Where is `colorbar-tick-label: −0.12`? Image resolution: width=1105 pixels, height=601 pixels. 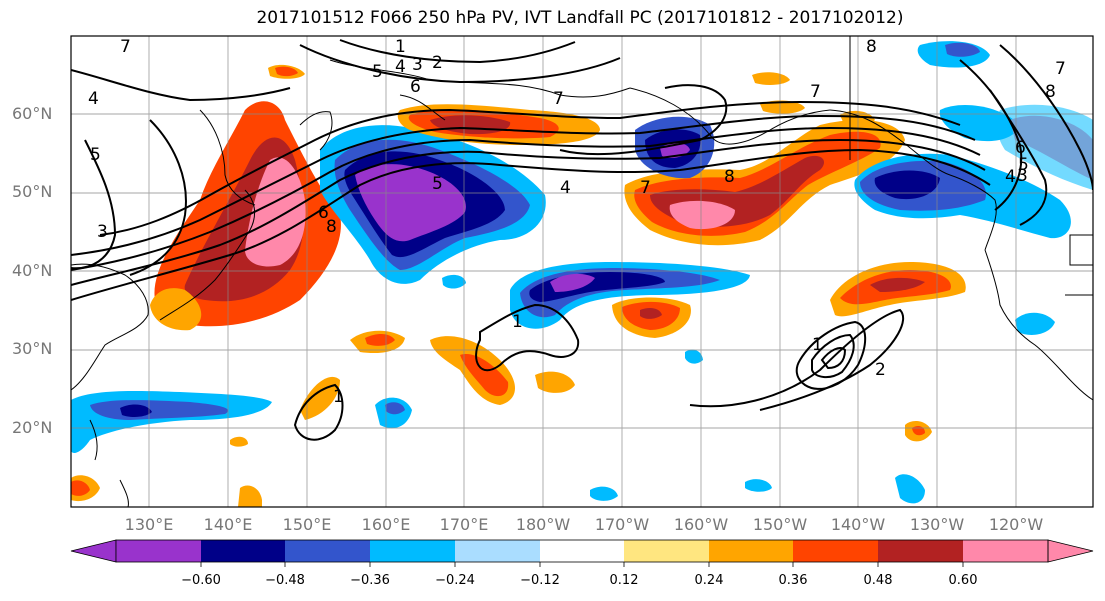 colorbar-tick-label: −0.12 is located at coordinates (540, 580).